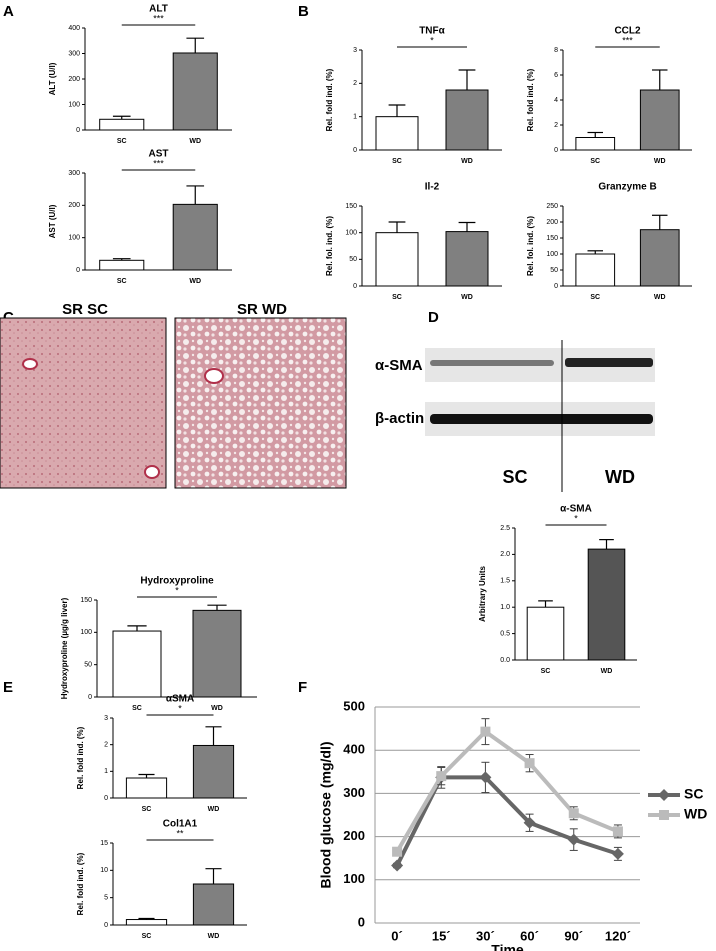 The image size is (716, 951). Describe the element at coordinates (180, 699) in the screenshot. I see `chart-title: αSMA` at that location.